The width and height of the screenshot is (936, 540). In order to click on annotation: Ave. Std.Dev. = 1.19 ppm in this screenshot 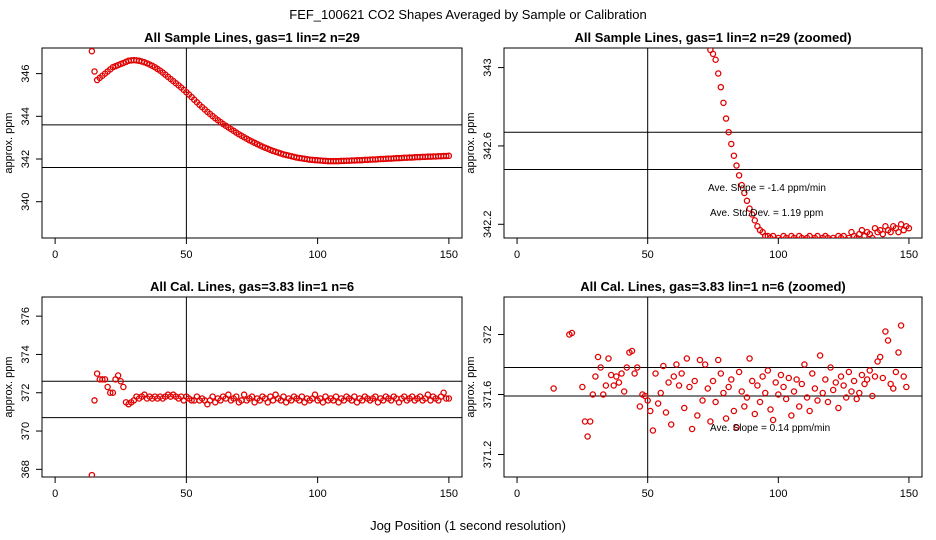, I will do `click(766, 213)`.